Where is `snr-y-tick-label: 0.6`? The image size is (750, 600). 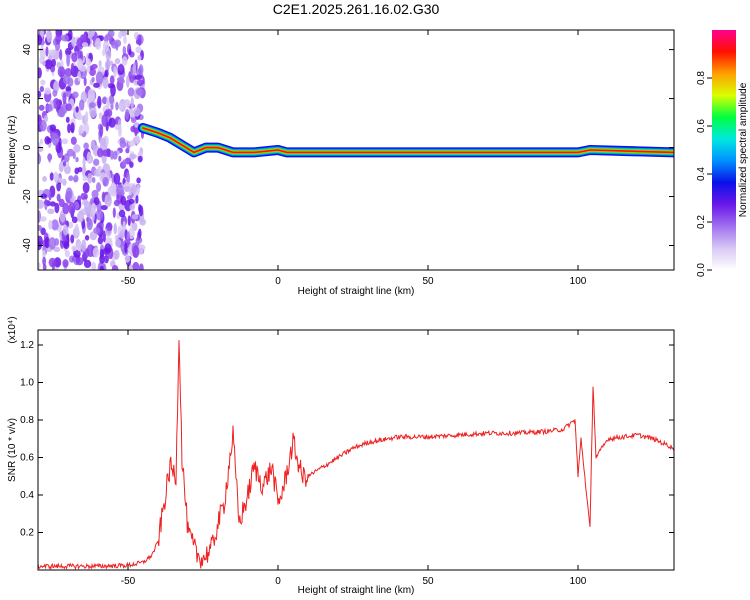 snr-y-tick-label: 0.6 is located at coordinates (27, 458).